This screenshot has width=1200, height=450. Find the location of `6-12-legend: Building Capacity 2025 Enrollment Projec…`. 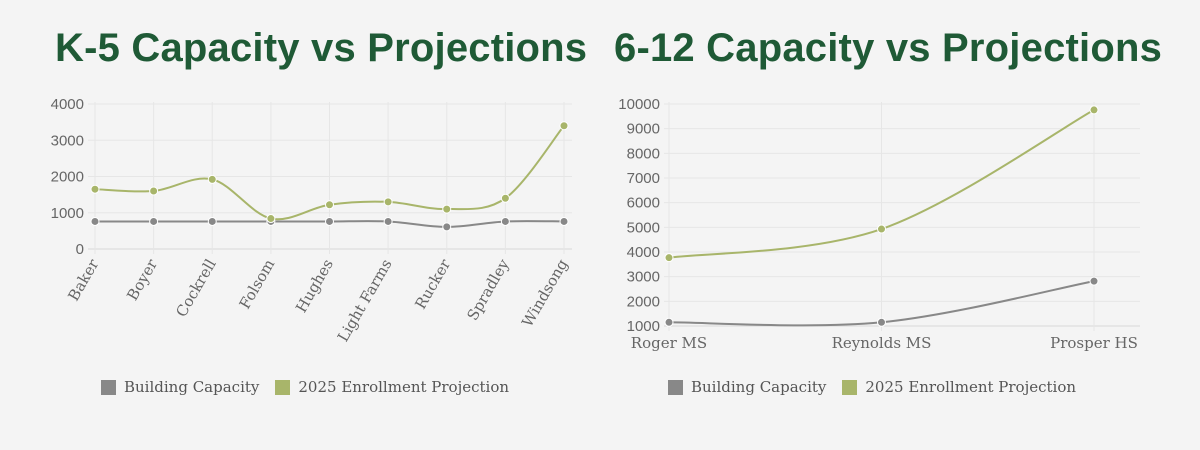

6-12-legend: Building Capacity 2025 Enrollment Projec… is located at coordinates (880, 387).